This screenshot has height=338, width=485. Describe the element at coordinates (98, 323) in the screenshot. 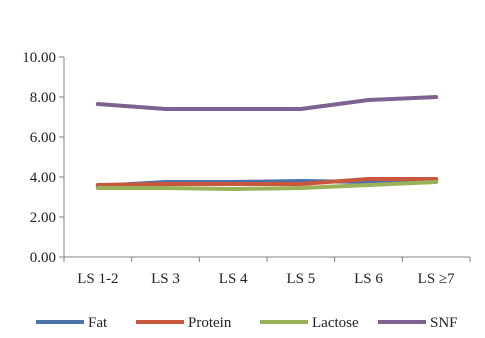

I see `legend-label-fat: Fat` at that location.